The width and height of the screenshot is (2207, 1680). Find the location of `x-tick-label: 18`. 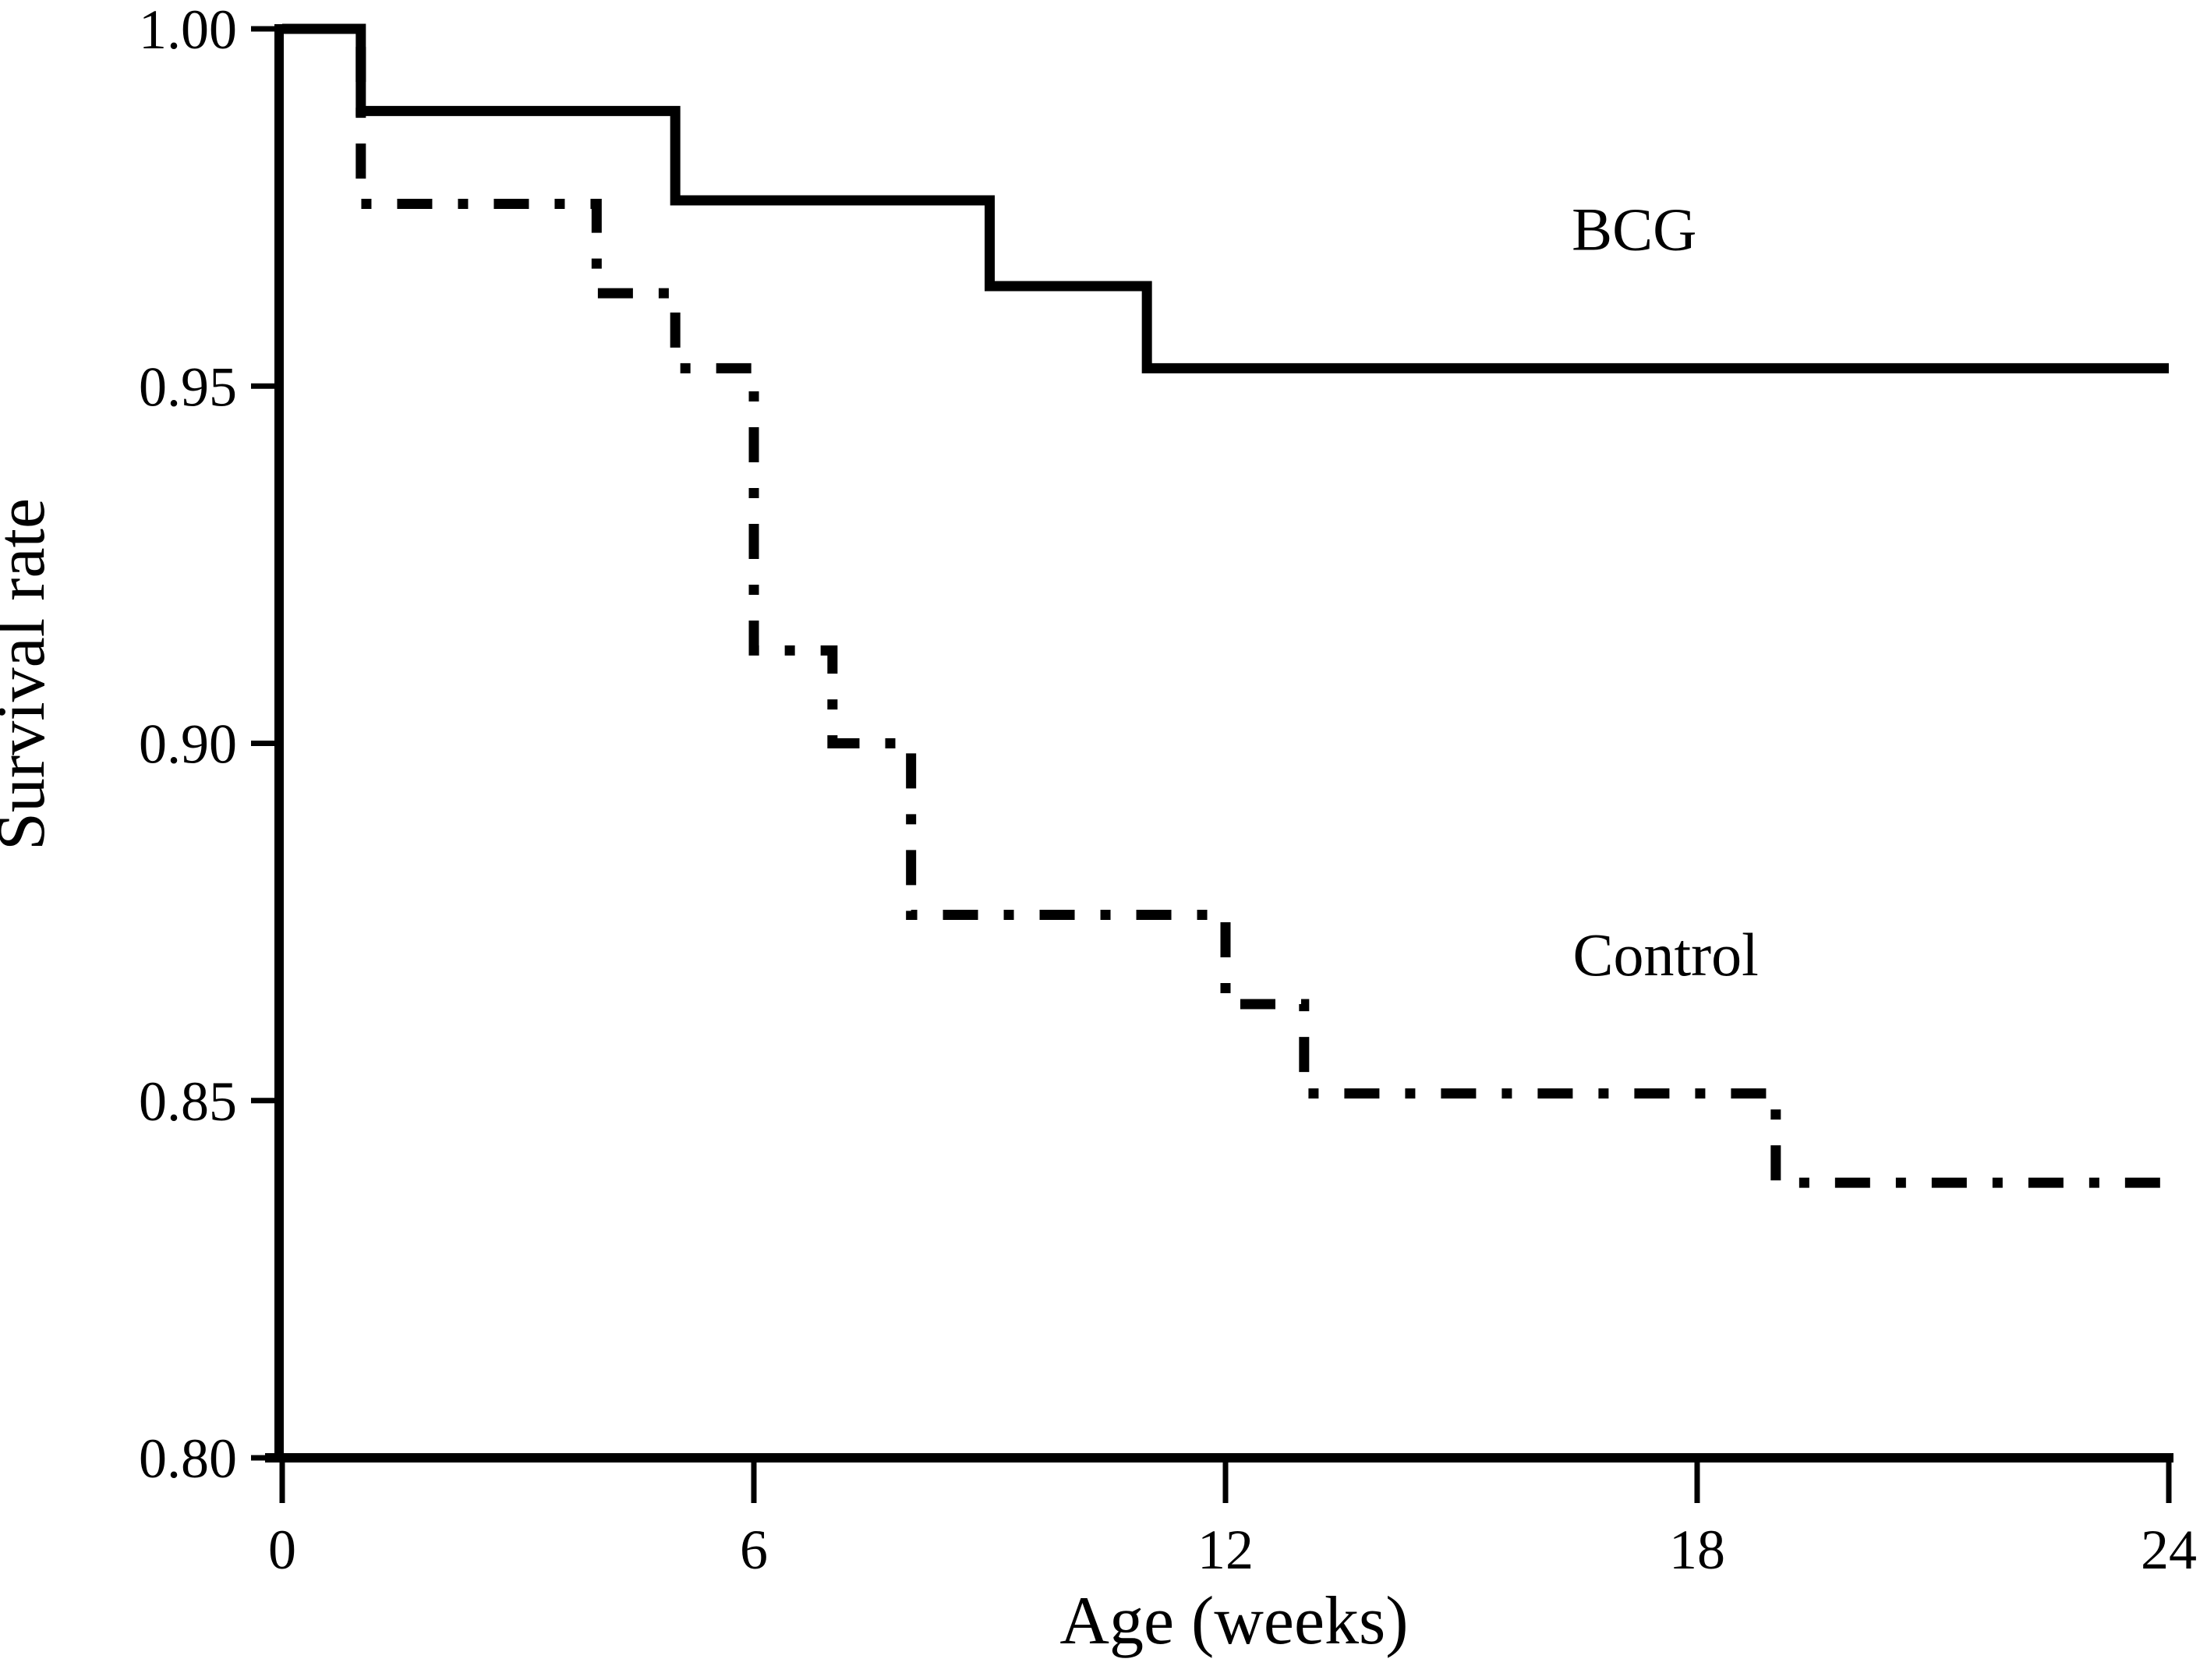

x-tick-label: 18 is located at coordinates (1697, 1550).